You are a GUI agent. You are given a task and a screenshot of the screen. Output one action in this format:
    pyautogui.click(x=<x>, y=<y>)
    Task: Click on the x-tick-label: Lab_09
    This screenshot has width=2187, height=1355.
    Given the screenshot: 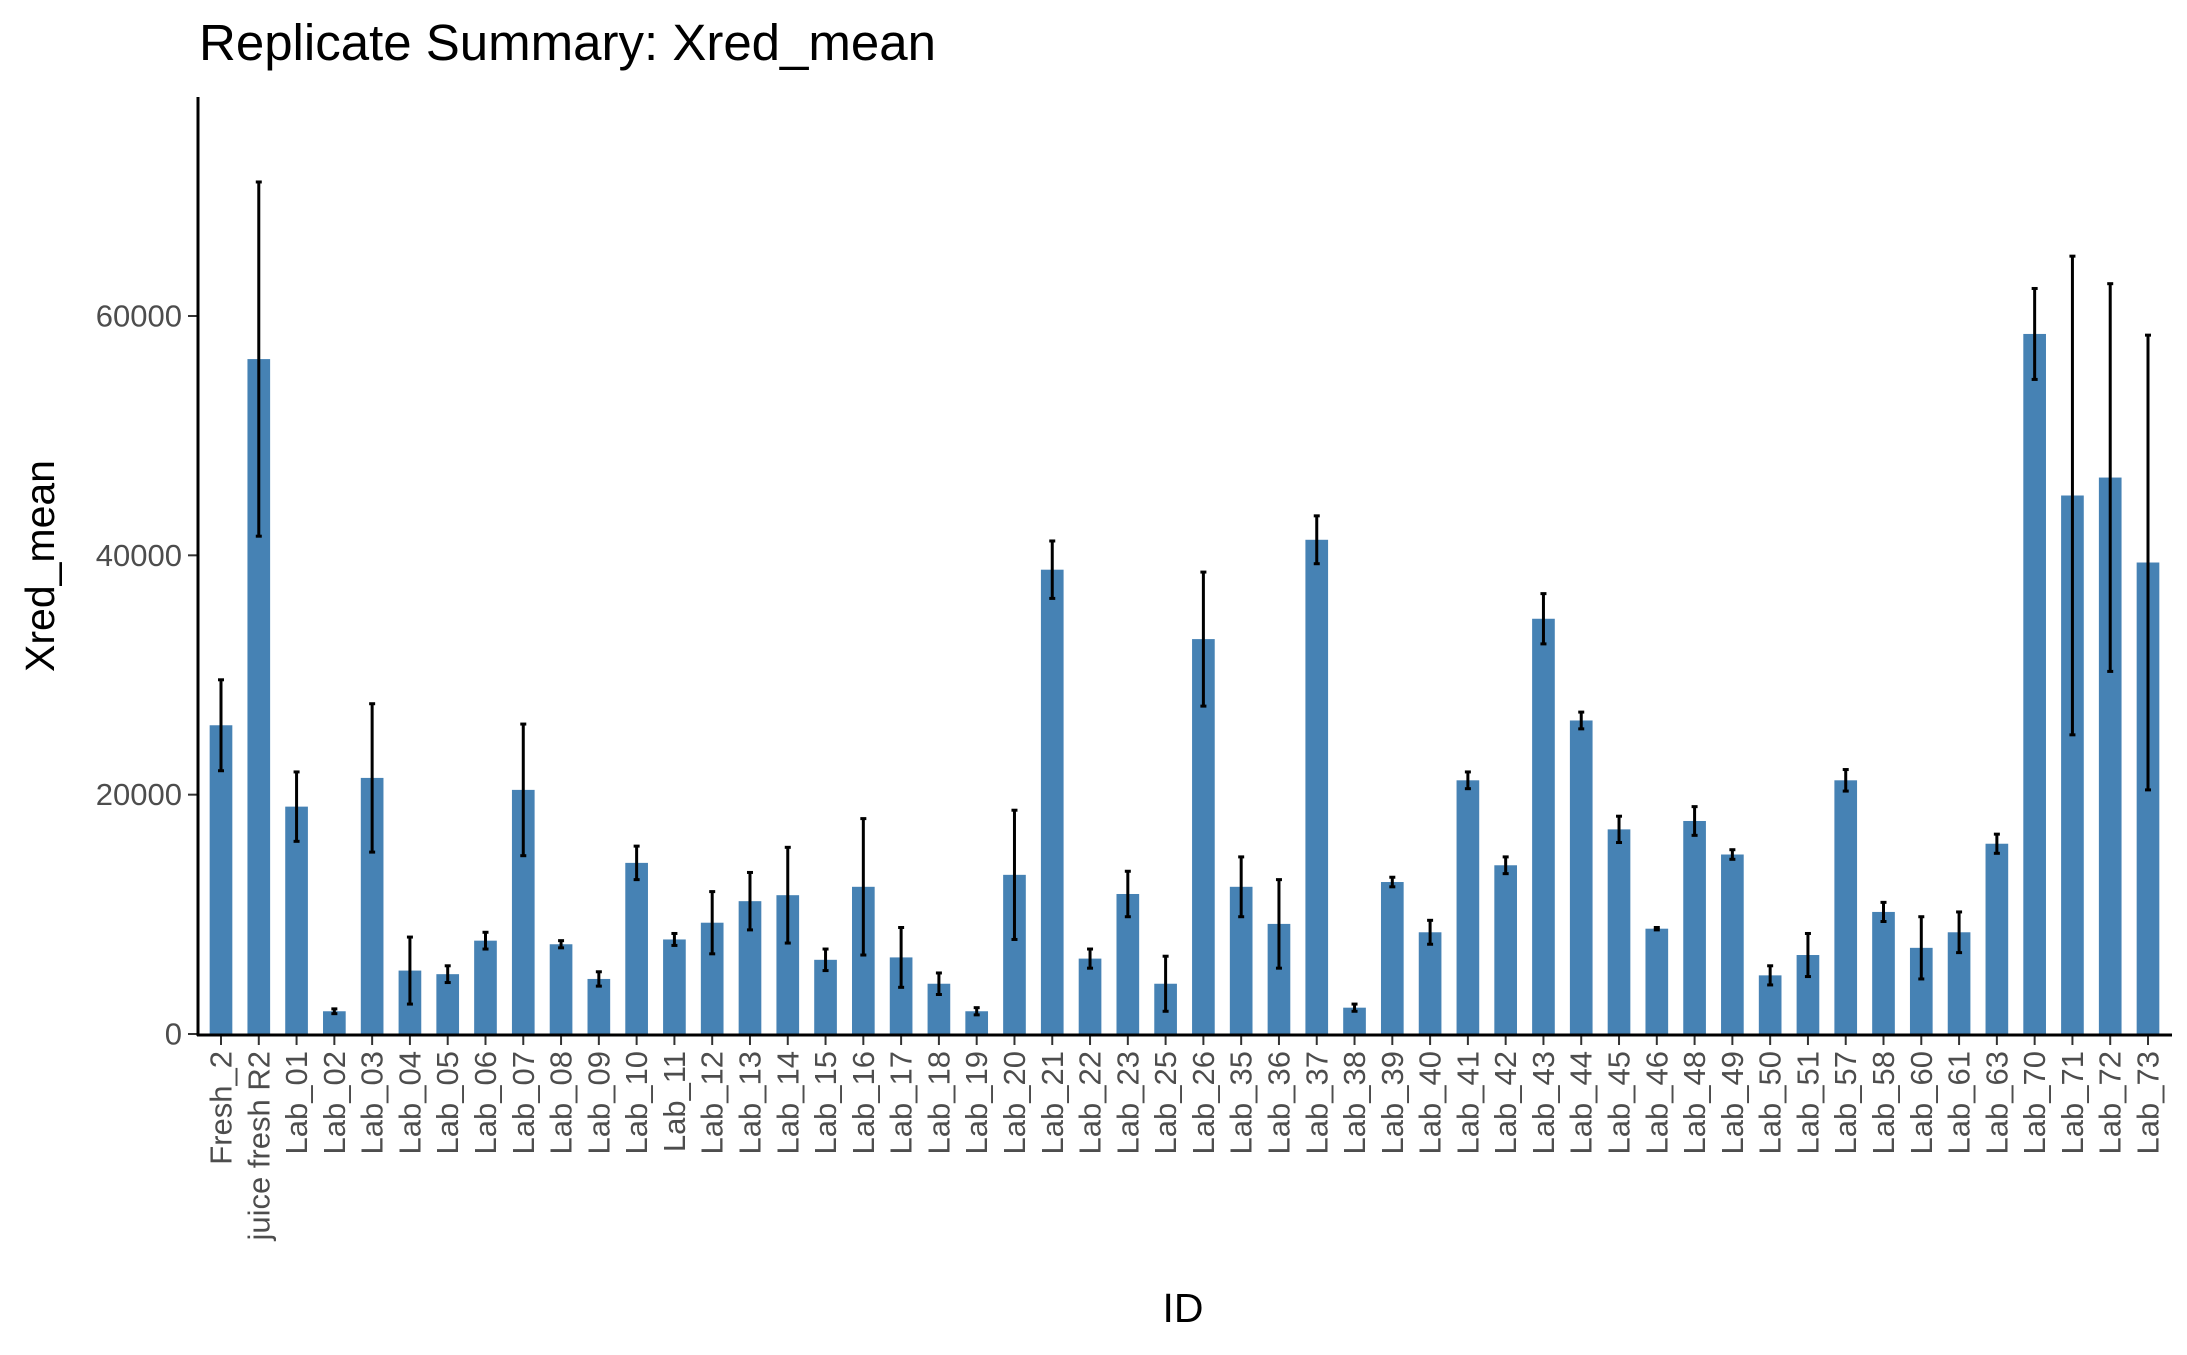 What is the action you would take?
    pyautogui.click(x=598, y=1102)
    